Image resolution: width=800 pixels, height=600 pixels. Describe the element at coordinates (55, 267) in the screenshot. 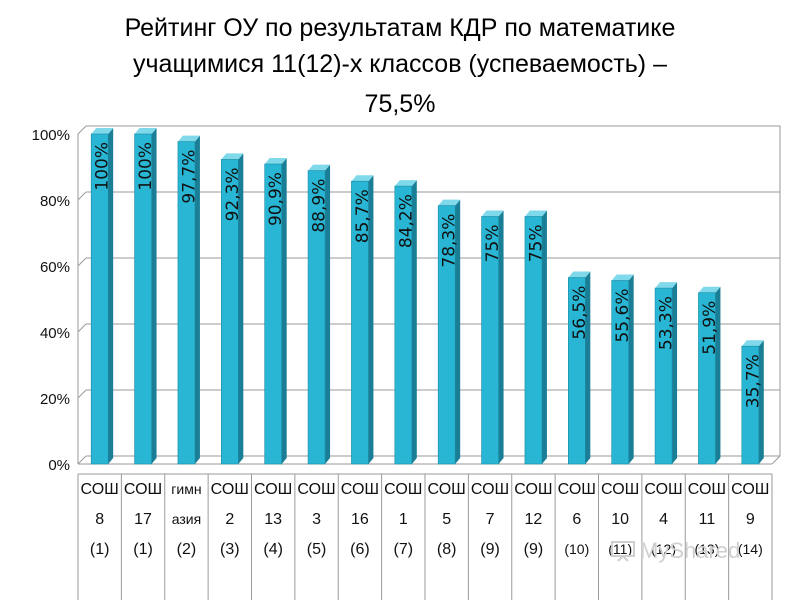

I see `y-tick-label: 60%` at that location.